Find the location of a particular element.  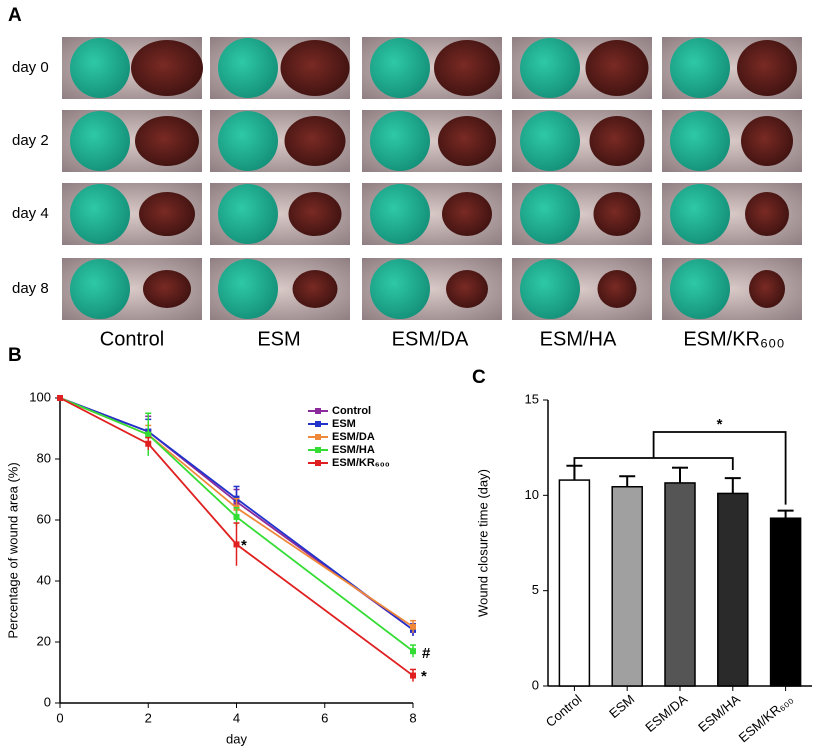

x-tick-label: Control is located at coordinates (564, 710).